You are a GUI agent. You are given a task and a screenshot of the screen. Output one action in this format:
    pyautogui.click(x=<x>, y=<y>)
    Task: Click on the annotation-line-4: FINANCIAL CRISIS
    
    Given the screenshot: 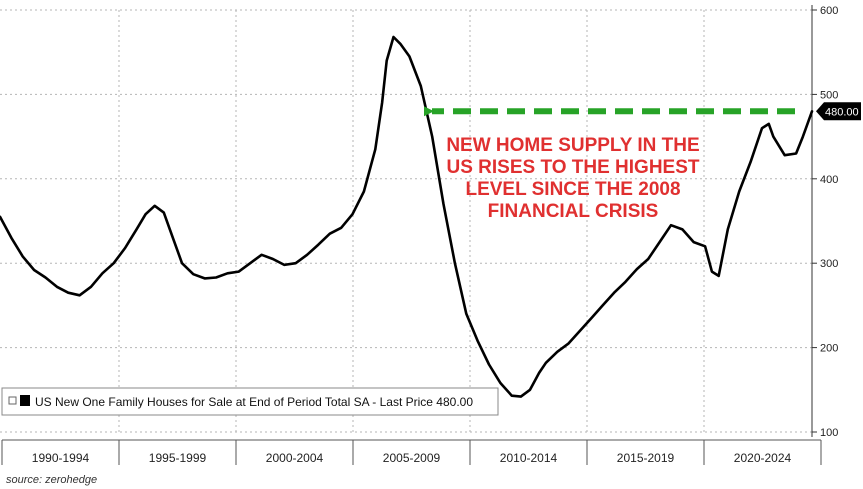 What is the action you would take?
    pyautogui.click(x=573, y=211)
    